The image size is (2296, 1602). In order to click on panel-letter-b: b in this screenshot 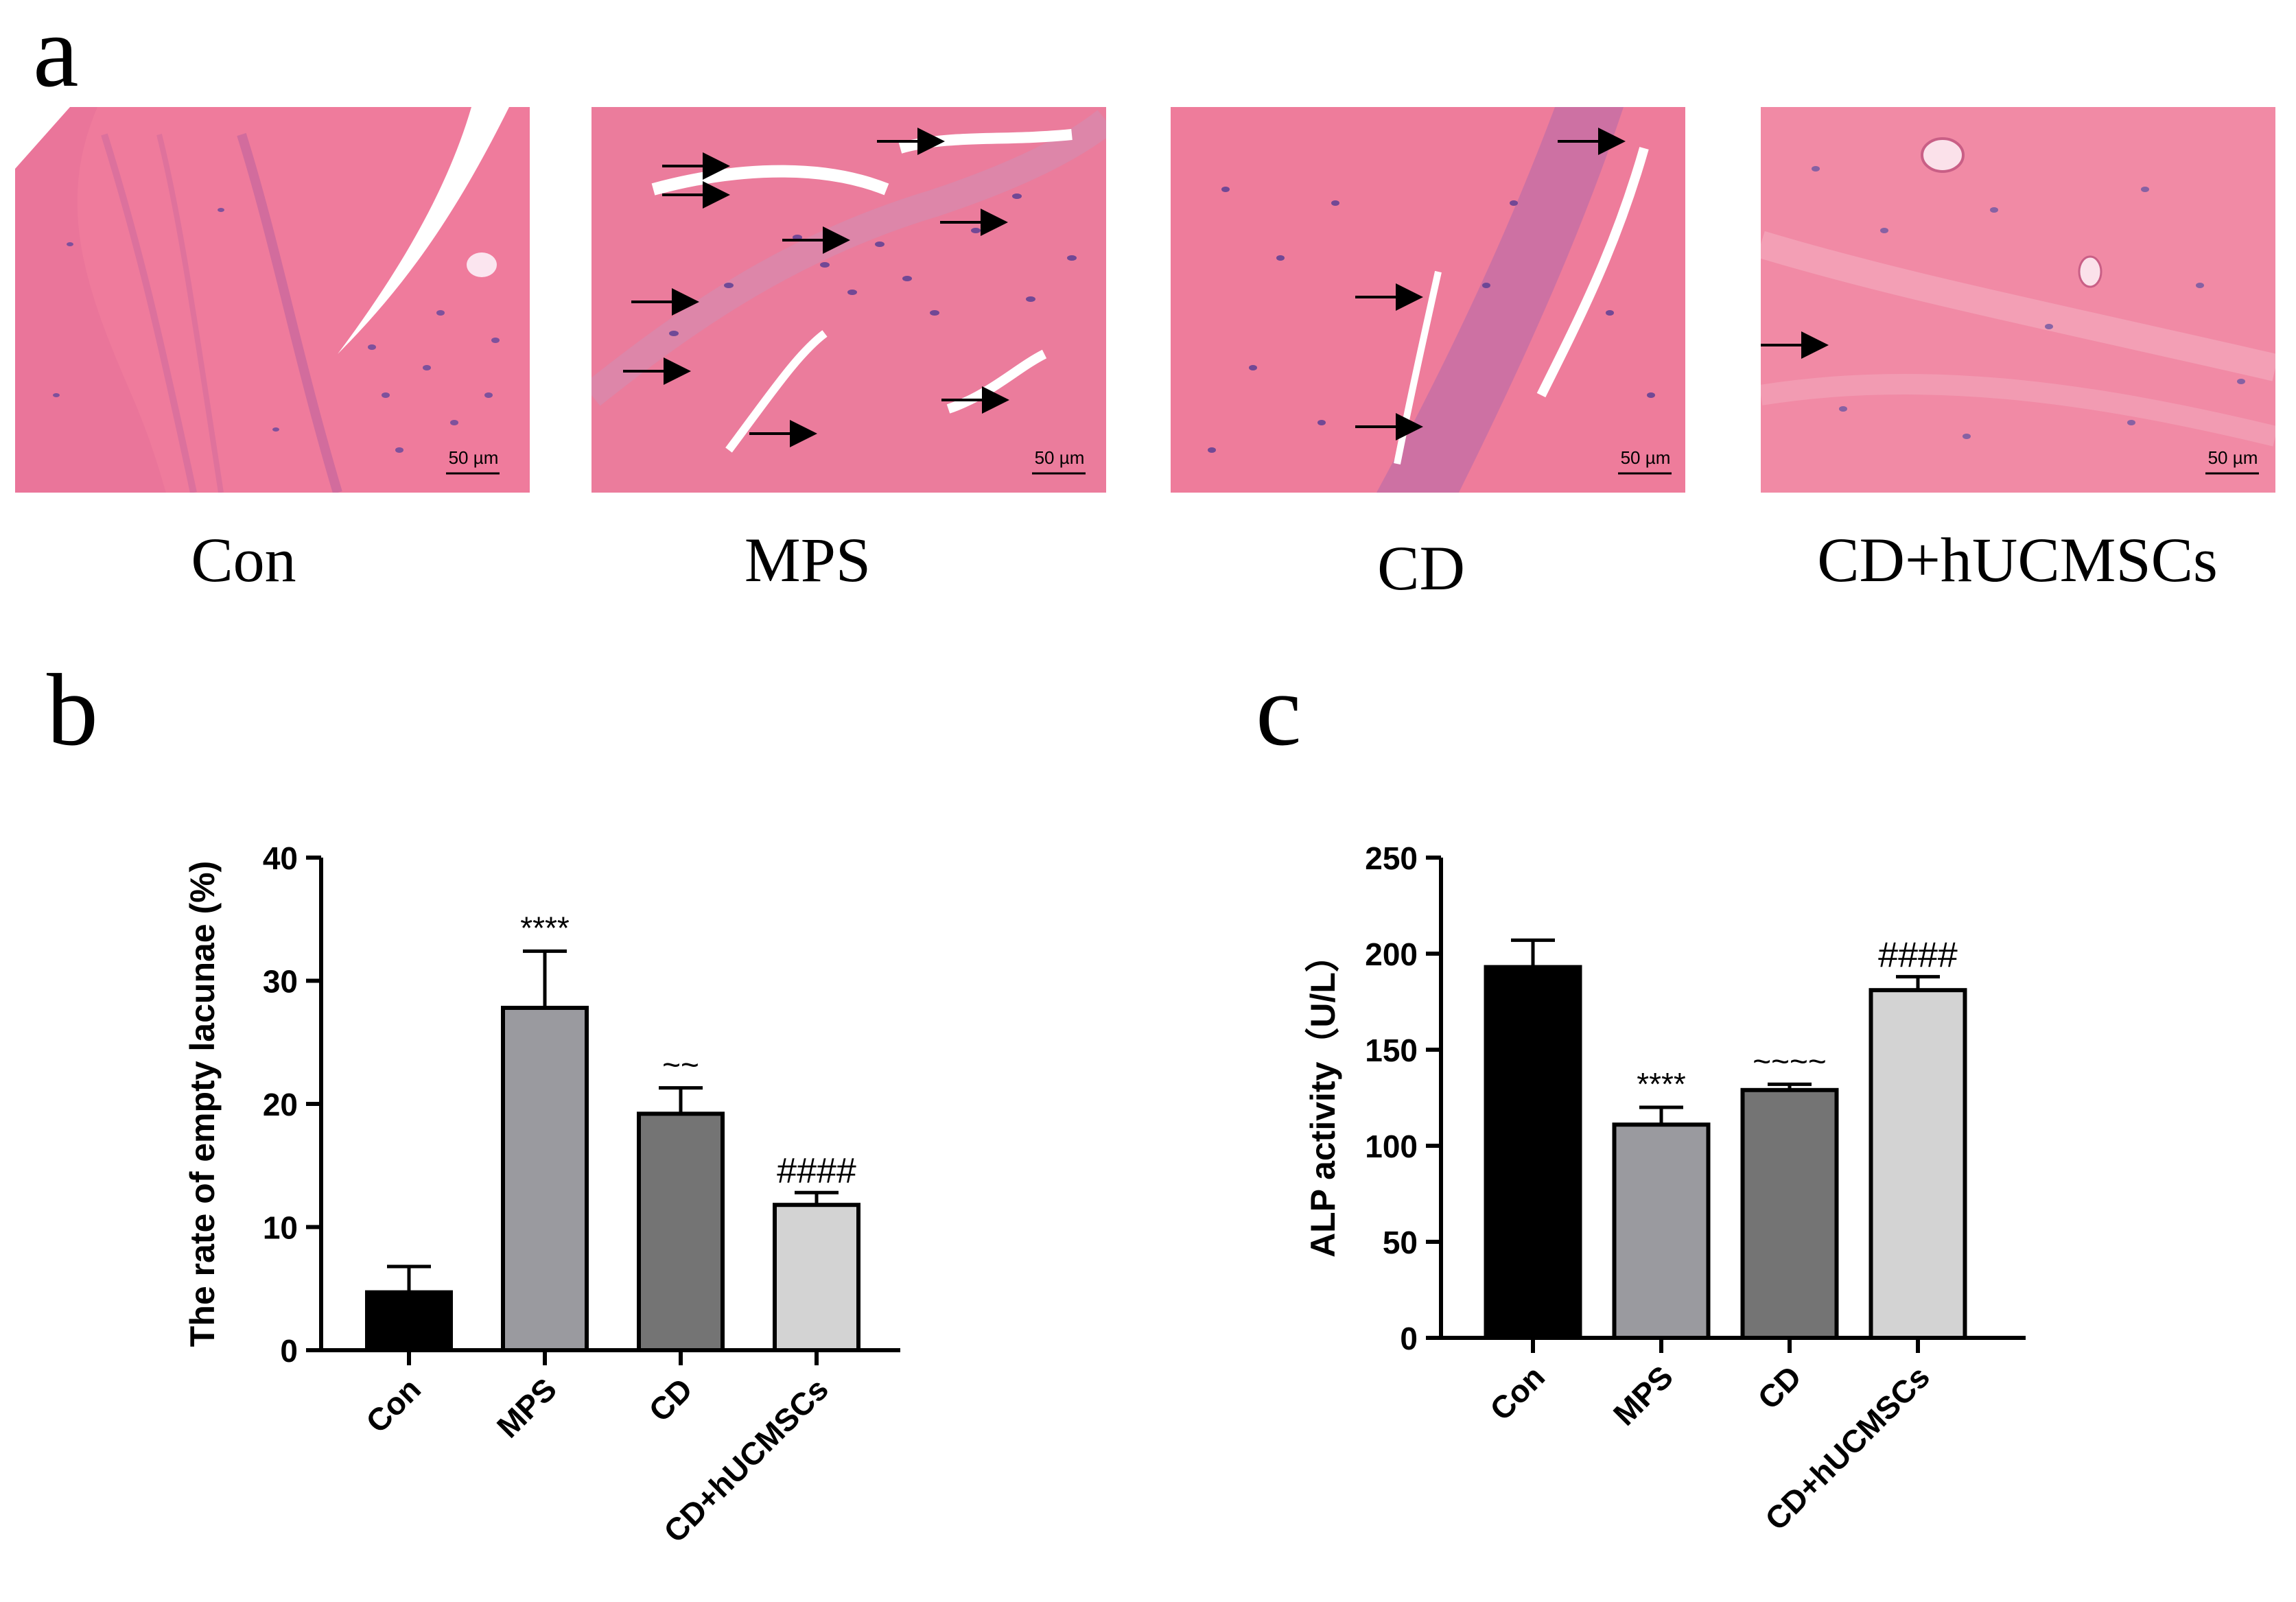, I will do `click(72, 710)`.